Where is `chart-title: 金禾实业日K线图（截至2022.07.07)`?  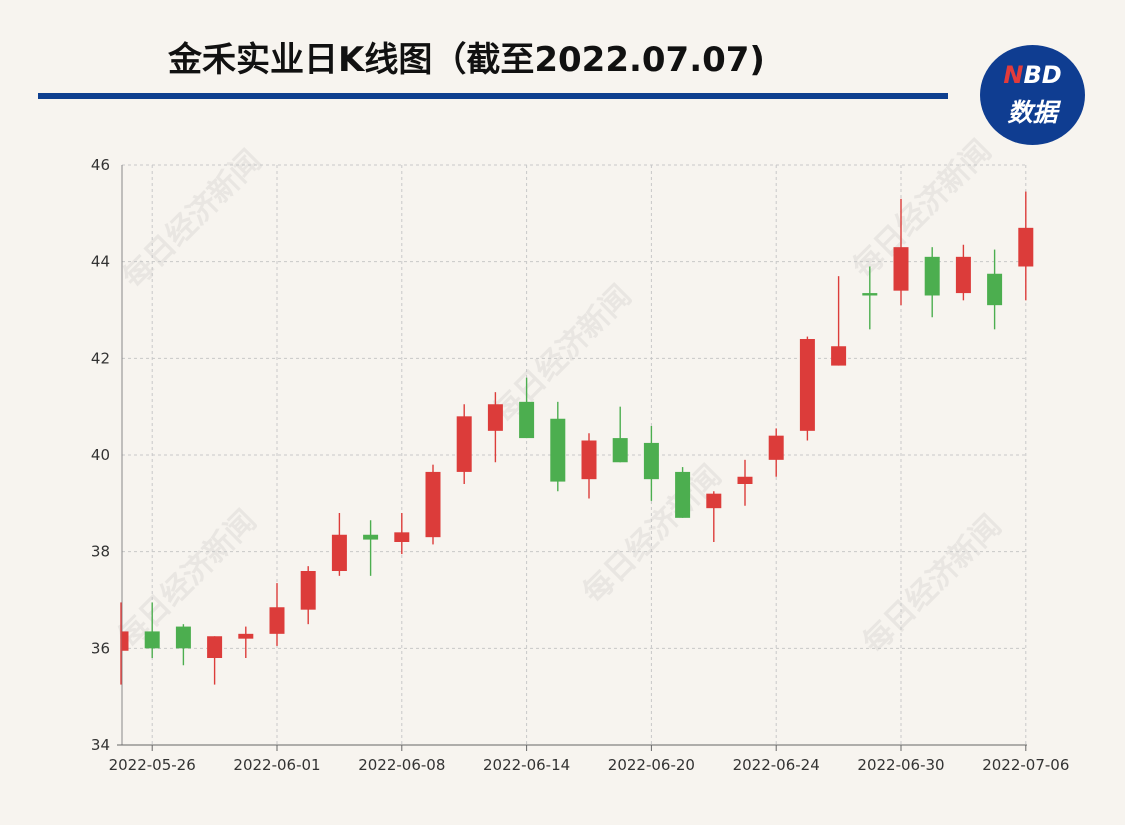 chart-title: 金禾实业日K线图（截至2022.07.07) is located at coordinates (466, 60).